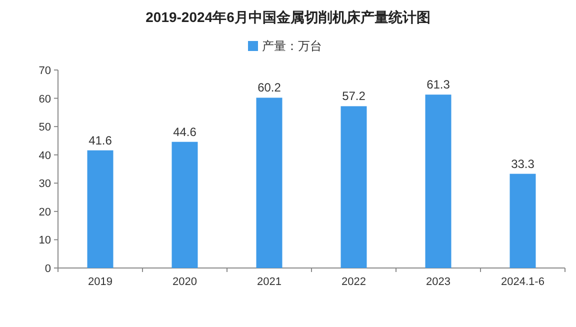 The height and width of the screenshot is (327, 576). What do you see at coordinates (354, 282) in the screenshot?
I see `x-tick-label: 2022` at bounding box center [354, 282].